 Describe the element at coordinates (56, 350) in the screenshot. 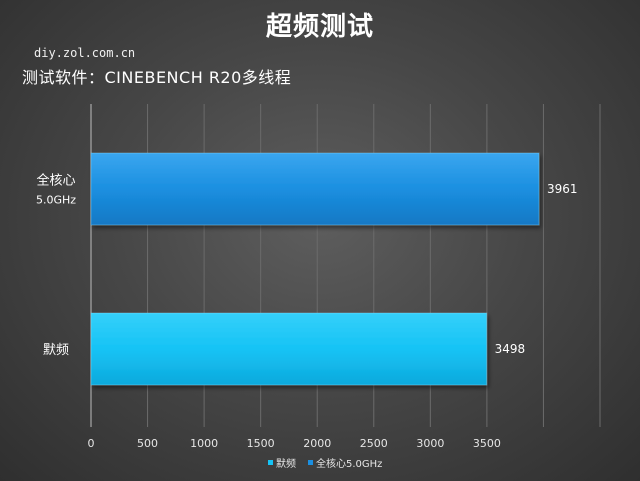

I see `category-label: 默频` at that location.